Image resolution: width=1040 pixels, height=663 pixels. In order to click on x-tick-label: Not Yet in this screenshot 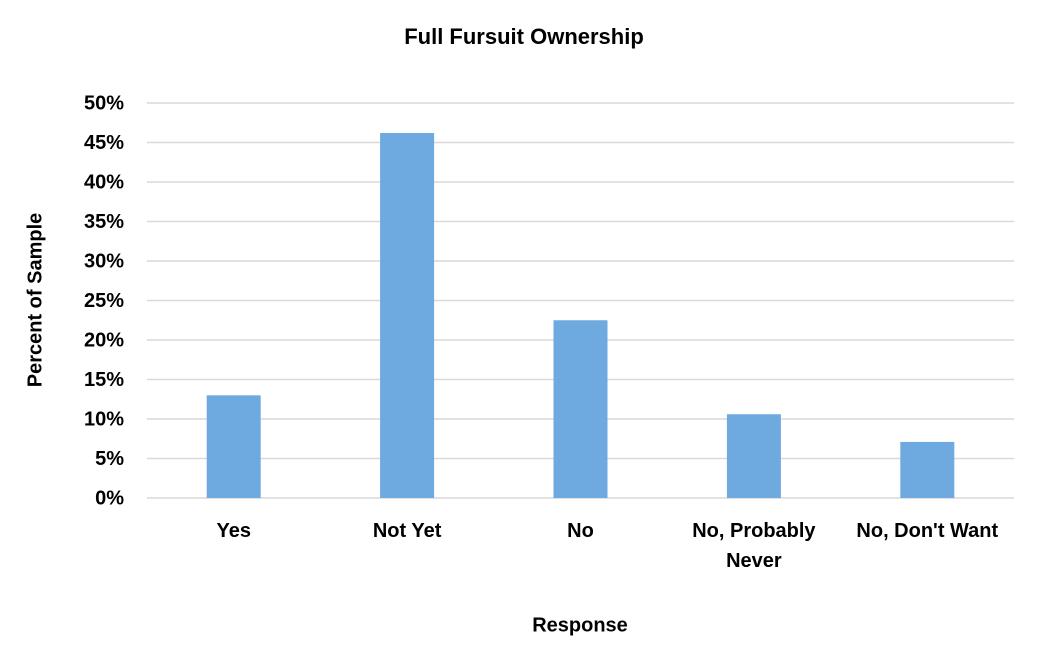, I will do `click(407, 531)`.